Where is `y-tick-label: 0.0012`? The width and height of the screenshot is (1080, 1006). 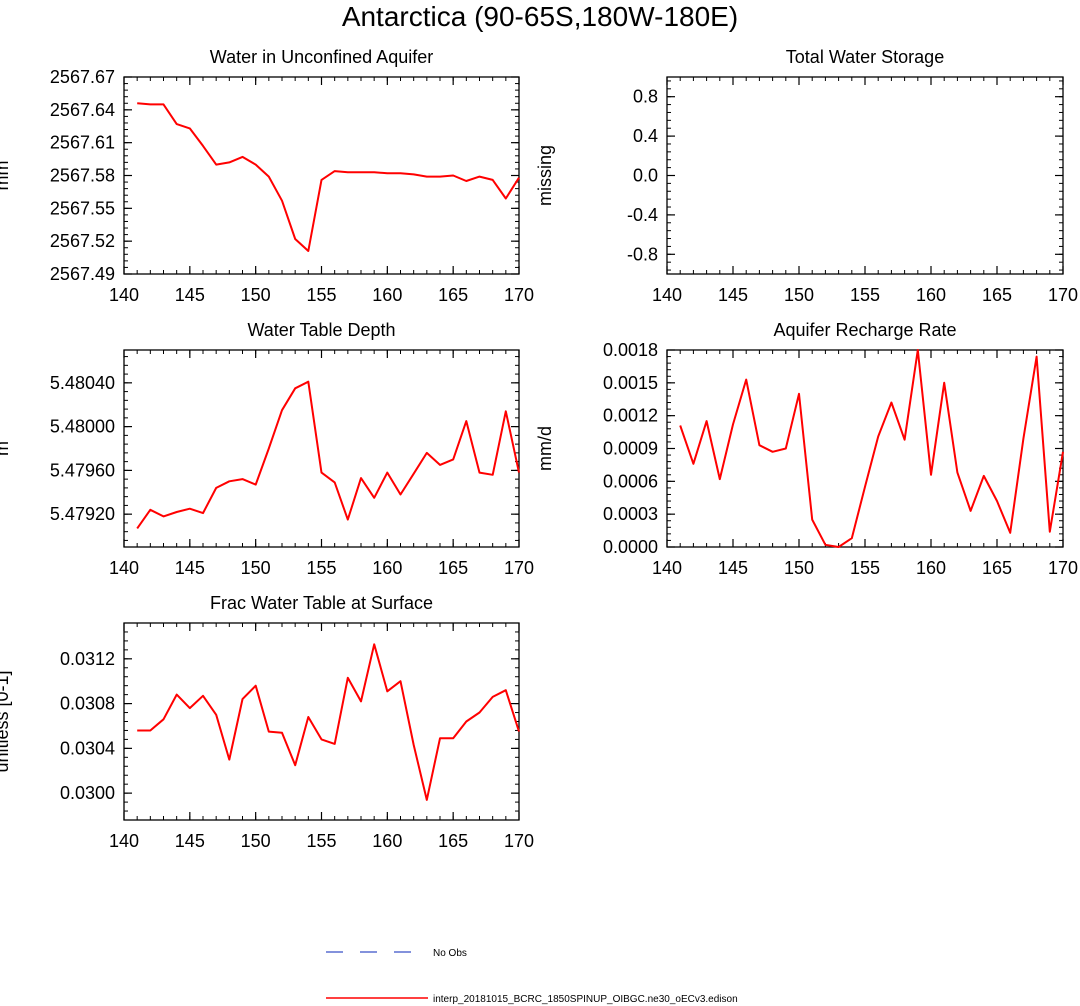
y-tick-label: 0.0012 is located at coordinates (630, 416).